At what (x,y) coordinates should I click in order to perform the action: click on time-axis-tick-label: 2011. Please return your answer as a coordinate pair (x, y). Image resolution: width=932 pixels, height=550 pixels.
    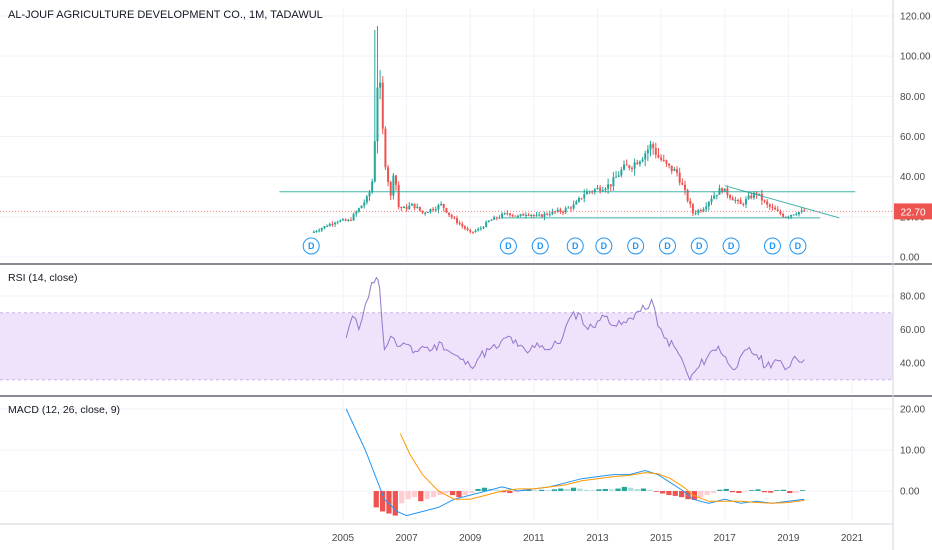
    Looking at the image, I should click on (534, 538).